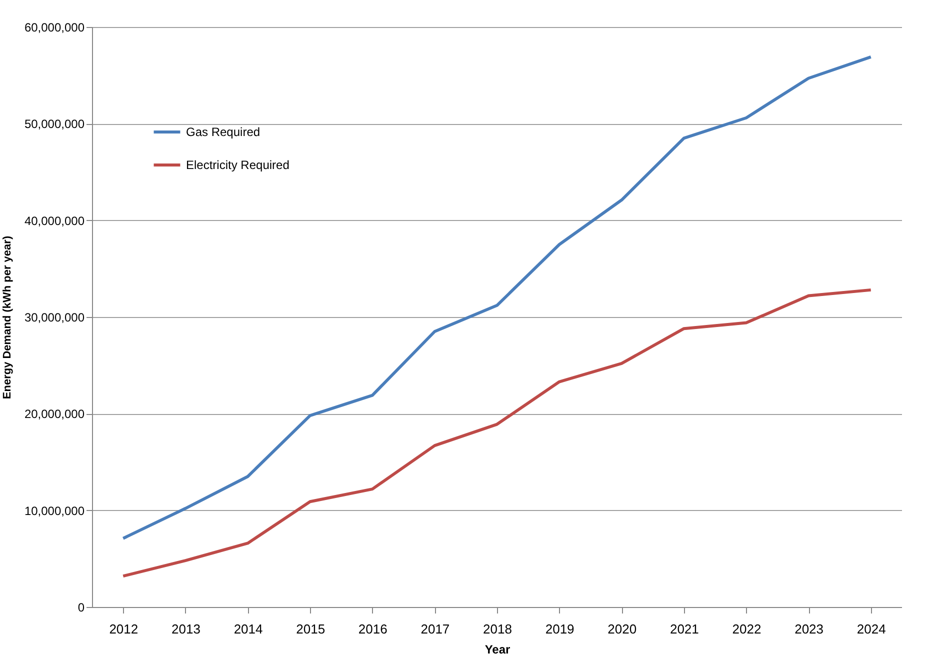 This screenshot has height=660, width=934. Describe the element at coordinates (54, 124) in the screenshot. I see `y-tick-label: 50,000,000` at that location.